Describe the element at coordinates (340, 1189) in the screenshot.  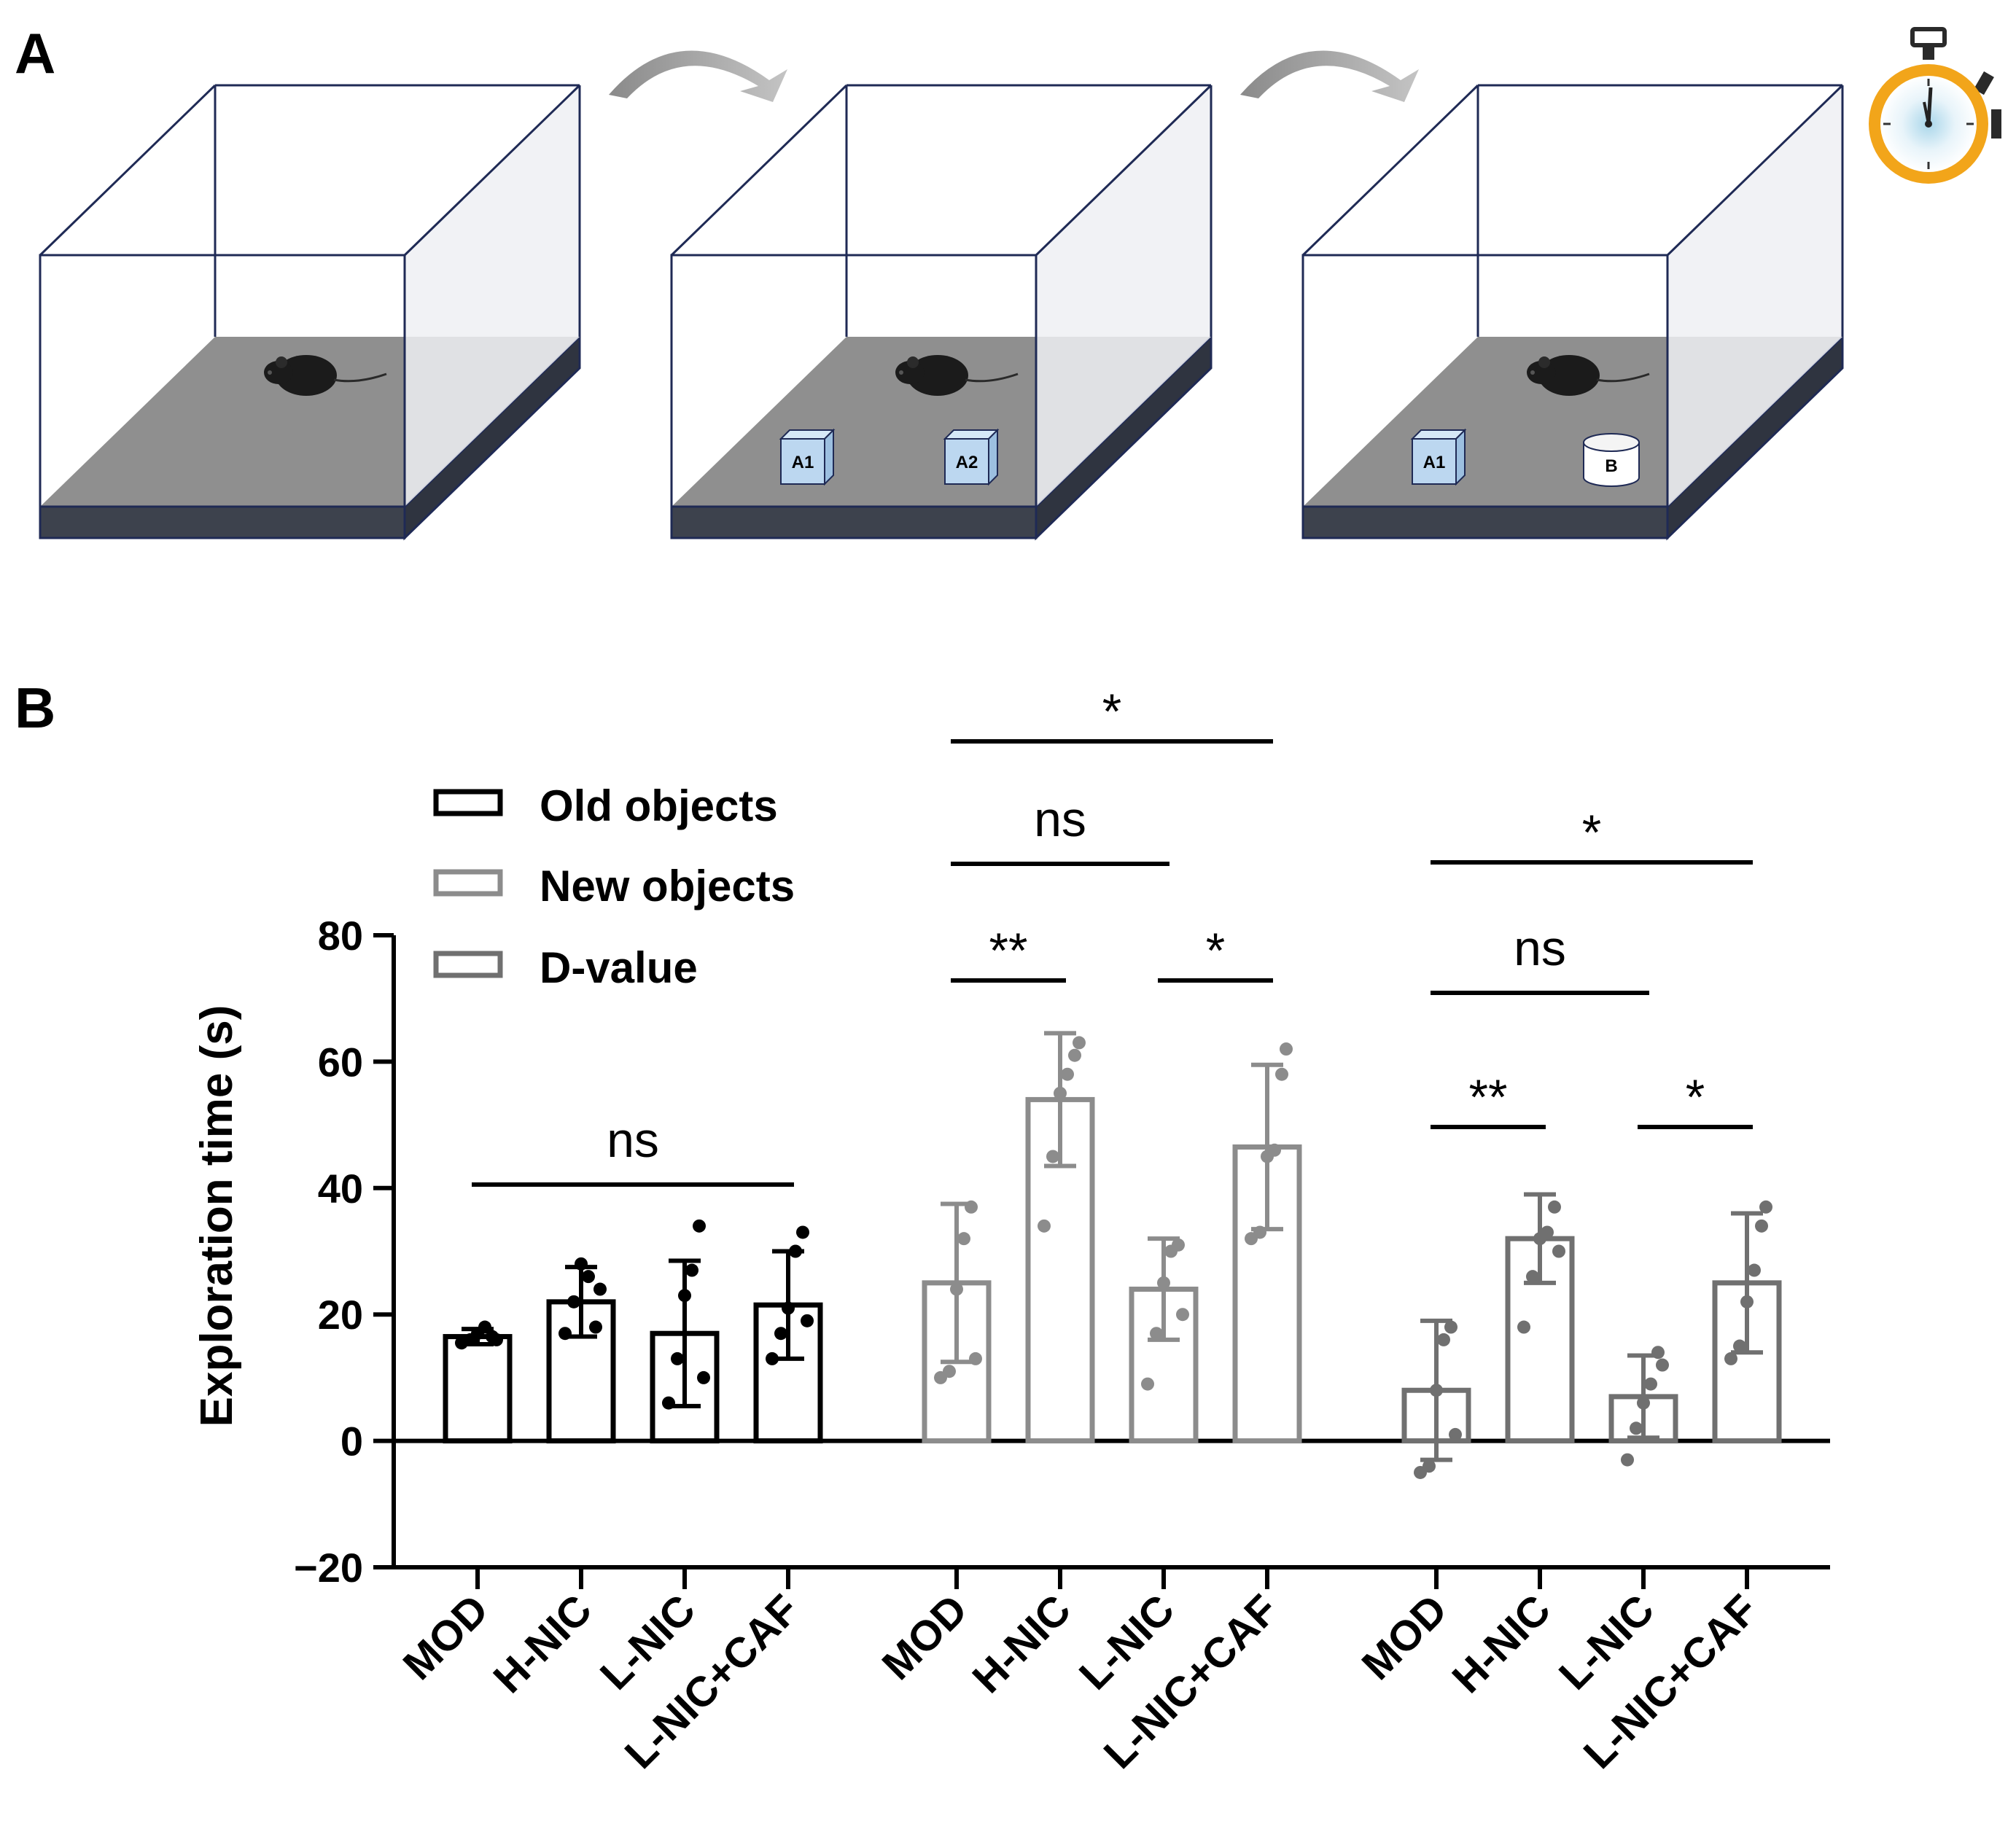
I see `y-tick-label: 40` at that location.